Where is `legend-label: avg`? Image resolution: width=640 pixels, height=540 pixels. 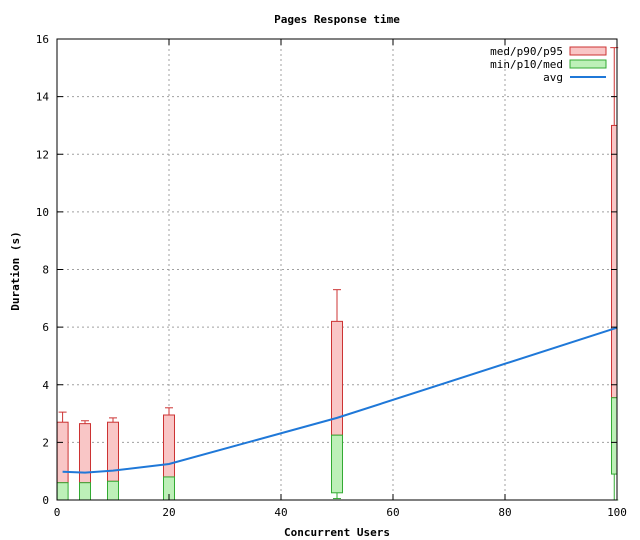
legend-label: avg is located at coordinates (553, 77).